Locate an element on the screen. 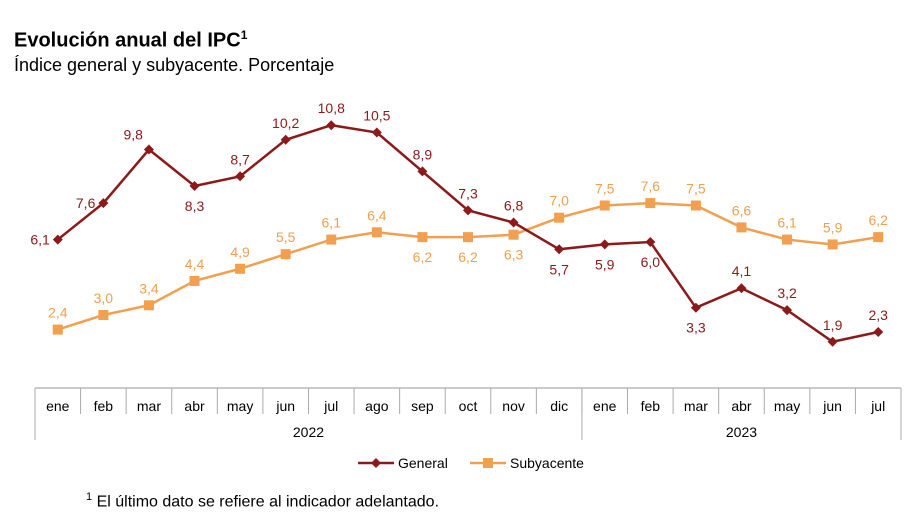 This screenshot has height=528, width=922. data-label: 8,7 is located at coordinates (240, 159).